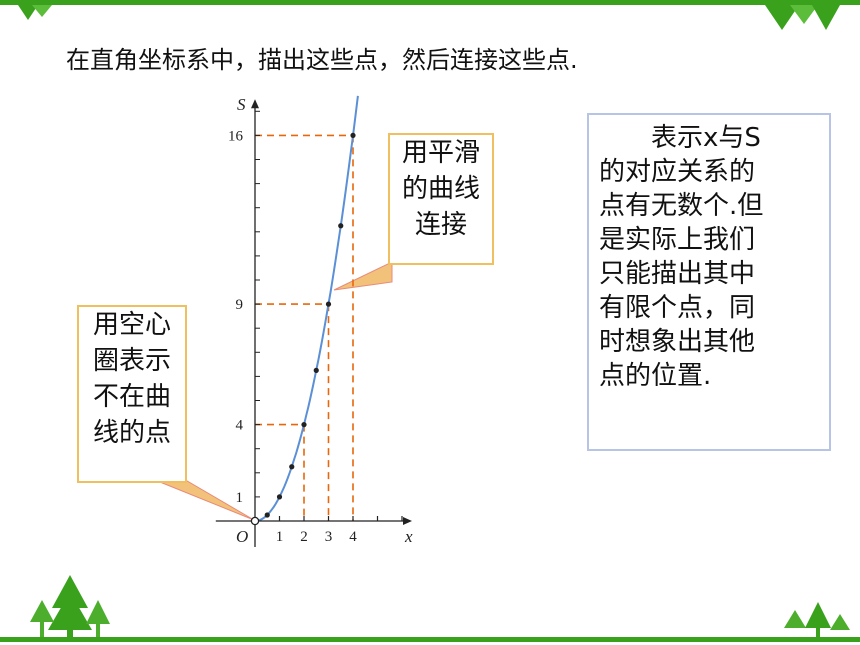  What do you see at coordinates (236, 136) in the screenshot?
I see `y-tick-label: 16` at bounding box center [236, 136].